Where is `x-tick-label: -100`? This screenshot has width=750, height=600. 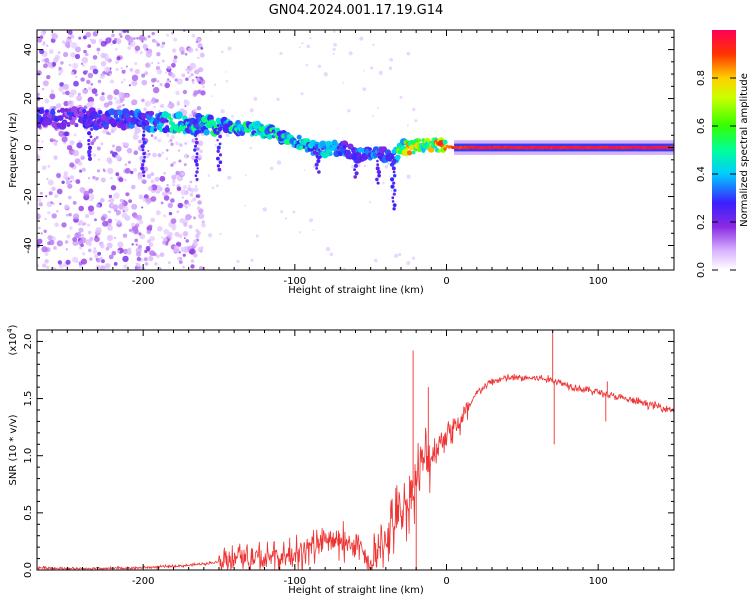
x-tick-label: -100 is located at coordinates (294, 281).